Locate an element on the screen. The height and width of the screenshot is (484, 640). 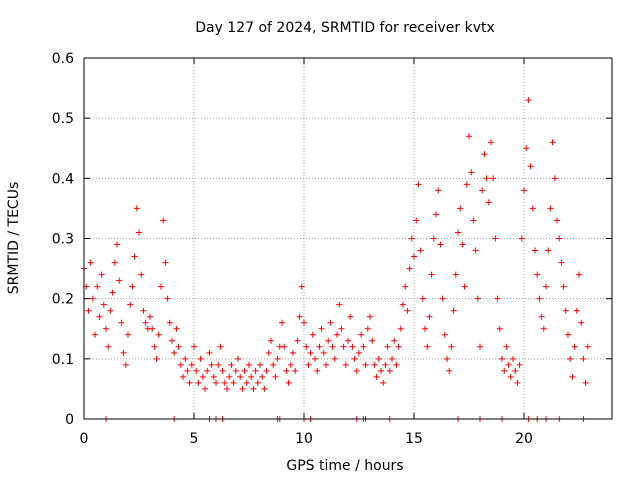
x-tick-label: 20 is located at coordinates (524, 439).